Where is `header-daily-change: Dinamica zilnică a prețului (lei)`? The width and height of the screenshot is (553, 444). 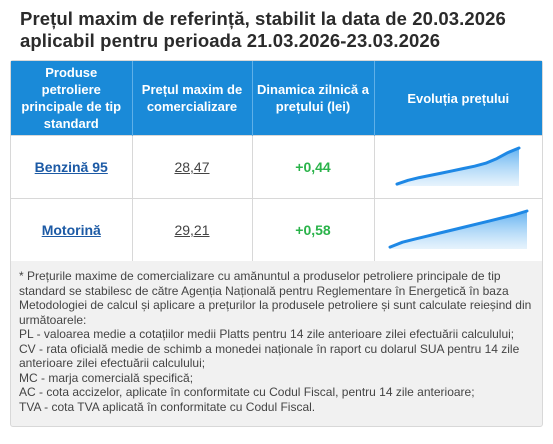 header-daily-change: Dinamica zilnică a prețului (lei) is located at coordinates (313, 98).